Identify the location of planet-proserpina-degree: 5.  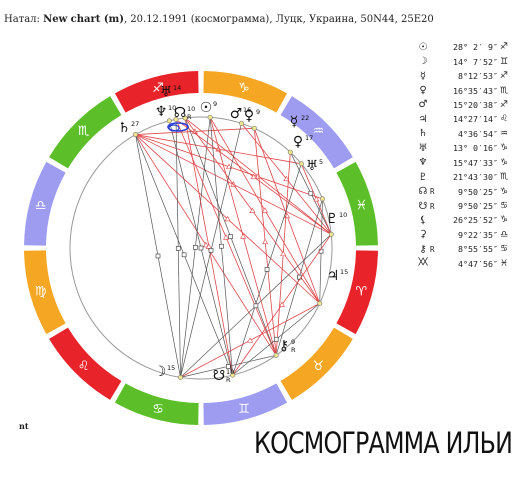
(321, 162).